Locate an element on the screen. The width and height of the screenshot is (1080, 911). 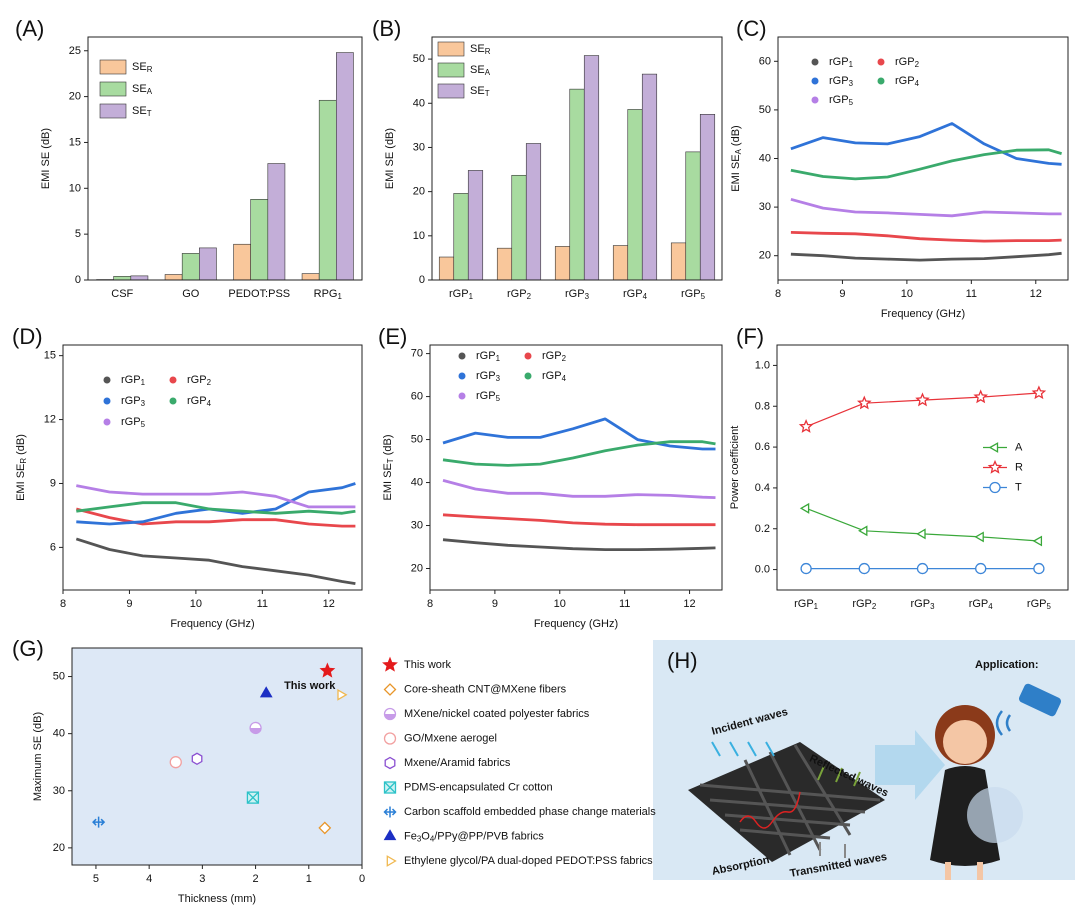
x-tick-label: PEDOT:PSS is located at coordinates (259, 294).